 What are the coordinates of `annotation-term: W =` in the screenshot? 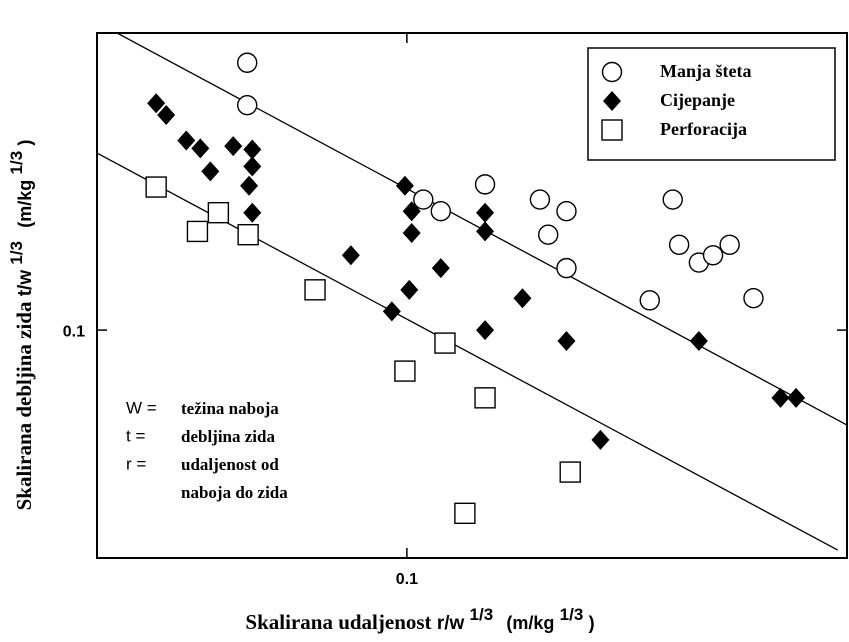 It's located at (141, 407).